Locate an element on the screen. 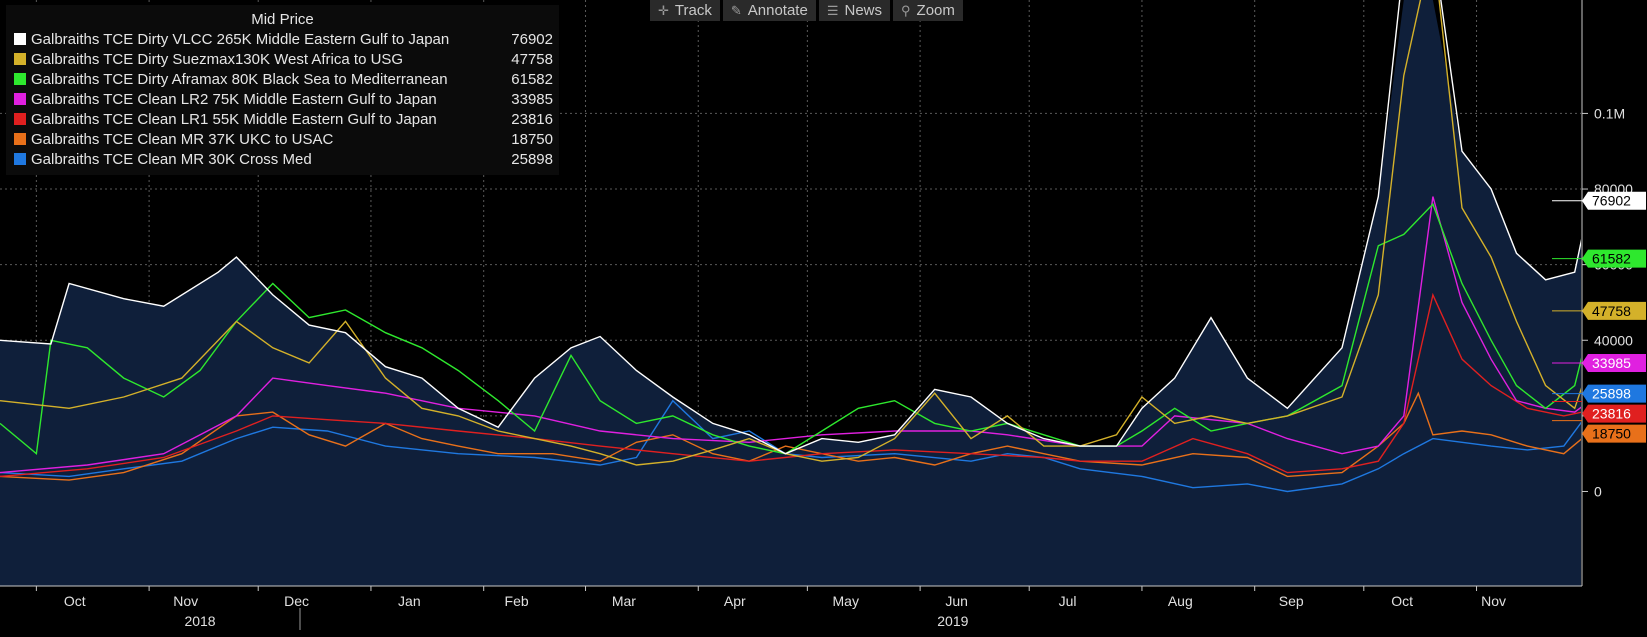  x-tick-label-9: Jul is located at coordinates (1068, 601).